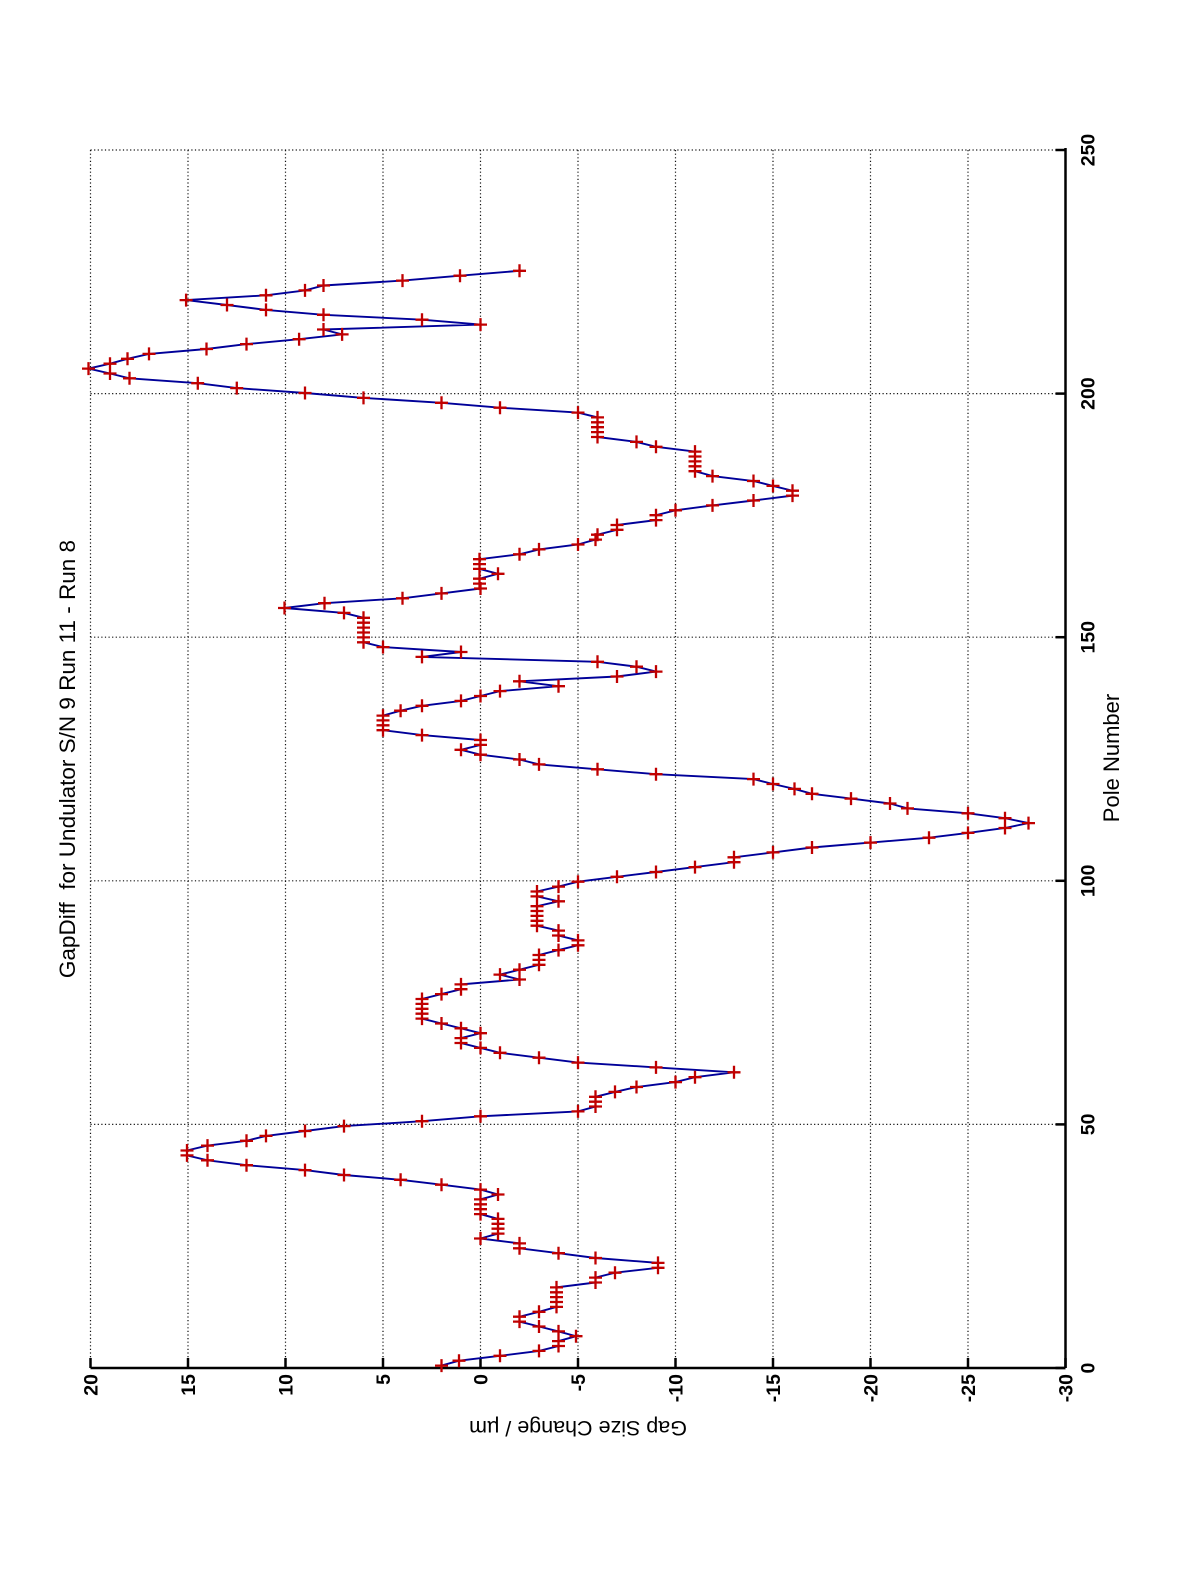 This screenshot has width=1200, height=1575. I want to click on svg-text: 10, so click(287, 1385).